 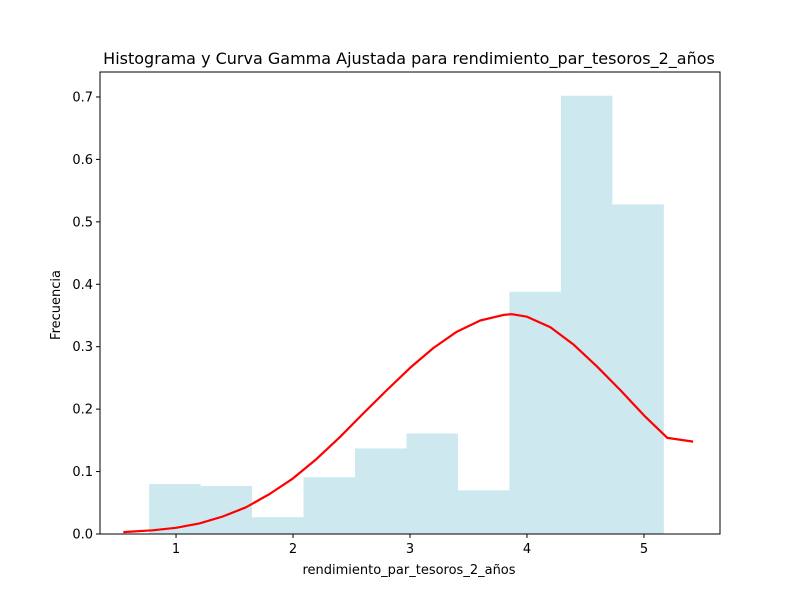 I want to click on x-axis-label: rendimiento_par_tesoros_2_años, so click(x=408, y=570).